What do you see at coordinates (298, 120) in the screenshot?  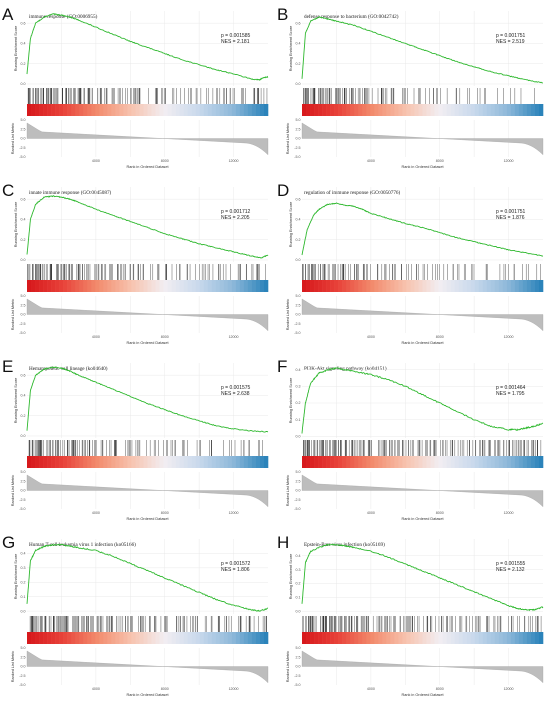 I see `metric-tick-label: 5.0` at bounding box center [298, 120].